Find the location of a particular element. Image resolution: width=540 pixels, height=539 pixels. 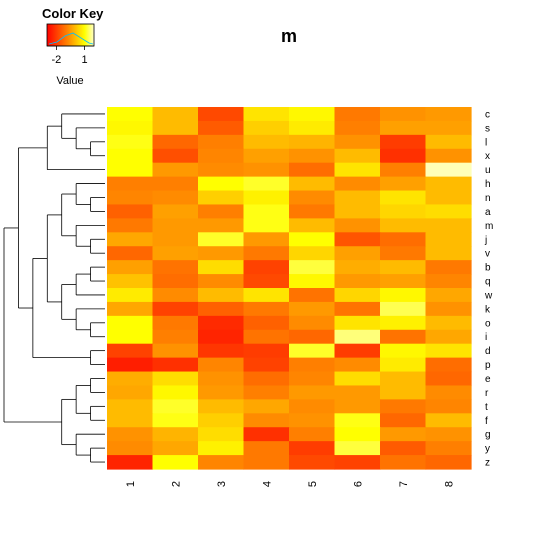

color-key-density-line is located at coordinates (71, 38).